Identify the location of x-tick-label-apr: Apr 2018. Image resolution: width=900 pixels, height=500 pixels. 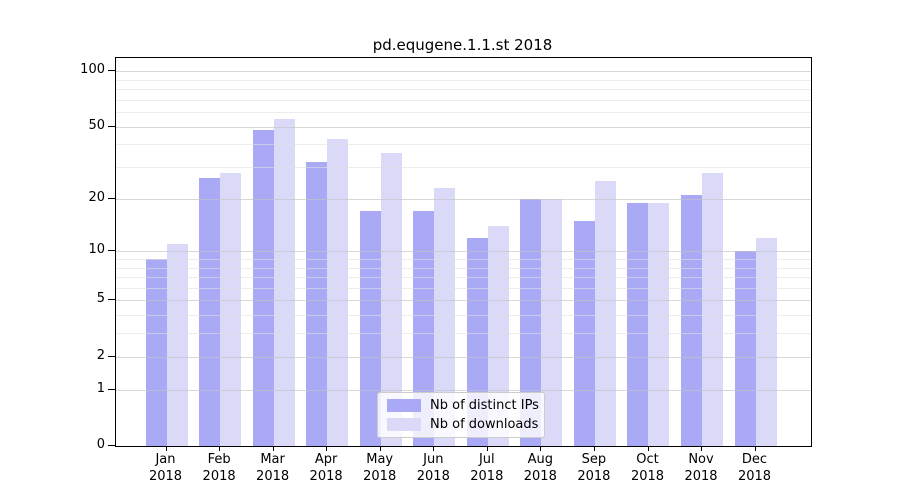
(326, 468).